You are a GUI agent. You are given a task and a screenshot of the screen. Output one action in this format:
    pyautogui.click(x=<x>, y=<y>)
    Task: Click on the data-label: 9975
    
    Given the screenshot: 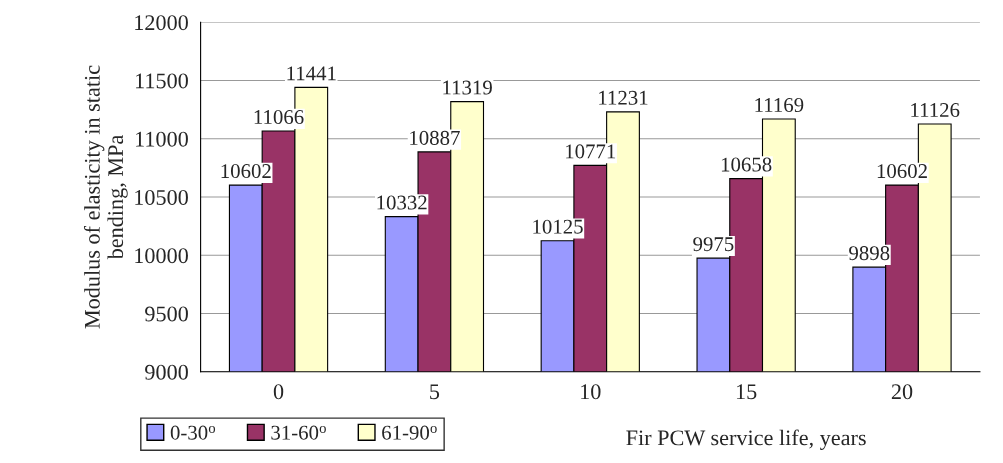 What is the action you would take?
    pyautogui.click(x=713, y=244)
    